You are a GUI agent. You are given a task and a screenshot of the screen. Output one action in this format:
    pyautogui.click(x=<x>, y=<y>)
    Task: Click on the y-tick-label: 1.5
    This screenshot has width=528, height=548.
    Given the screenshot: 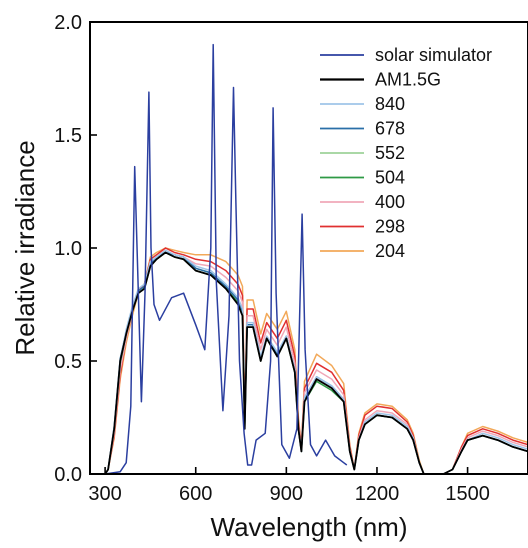 What is the action you would take?
    pyautogui.click(x=68, y=136)
    